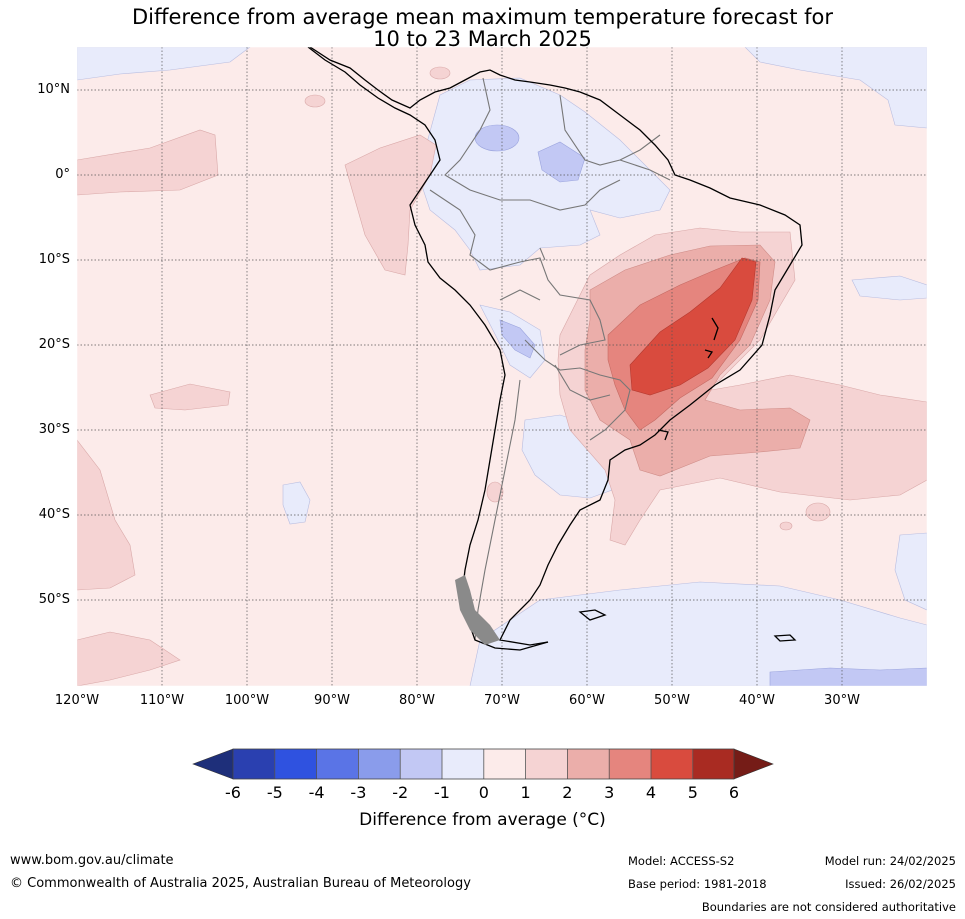 The image size is (965, 919). Describe the element at coordinates (442, 792) in the screenshot. I see `colorbar-tick-m1: -1` at that location.